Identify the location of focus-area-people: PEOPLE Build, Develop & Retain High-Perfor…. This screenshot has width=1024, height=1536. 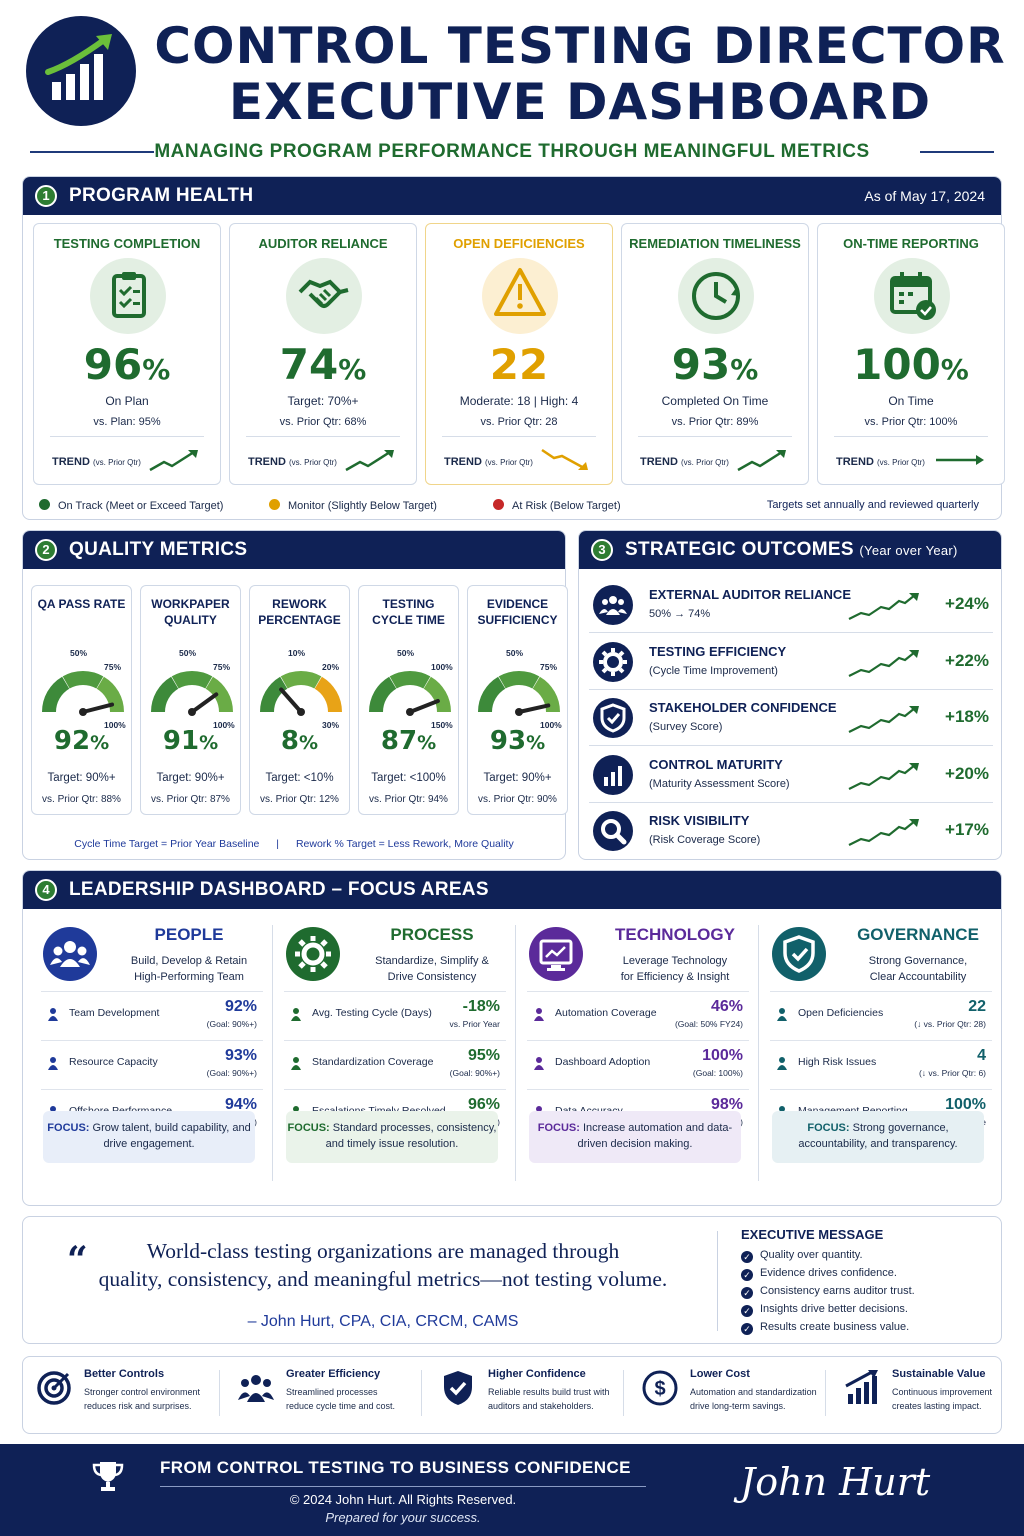
(153, 1053).